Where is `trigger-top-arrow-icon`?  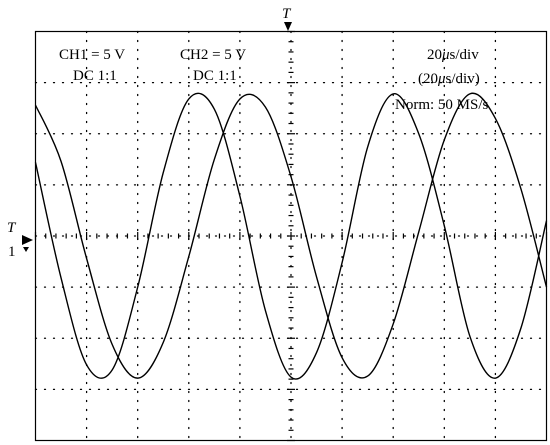 trigger-top-arrow-icon is located at coordinates (288, 26).